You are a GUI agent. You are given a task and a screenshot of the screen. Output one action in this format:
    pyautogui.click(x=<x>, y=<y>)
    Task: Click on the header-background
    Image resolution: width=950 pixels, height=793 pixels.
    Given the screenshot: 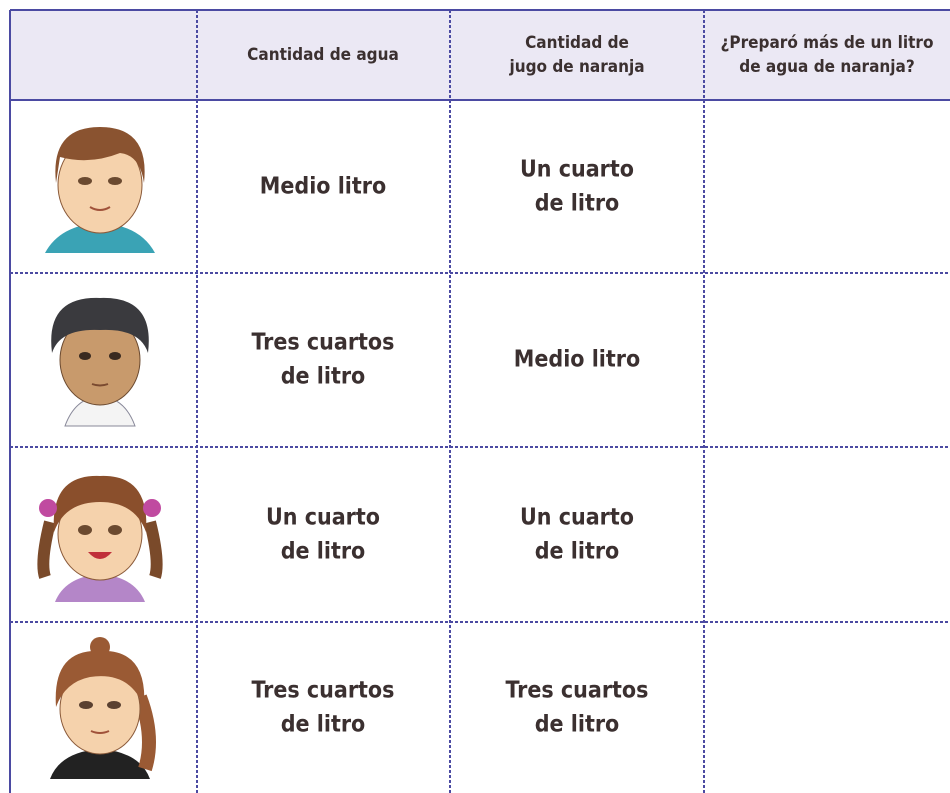 What is the action you would take?
    pyautogui.click(x=480, y=55)
    